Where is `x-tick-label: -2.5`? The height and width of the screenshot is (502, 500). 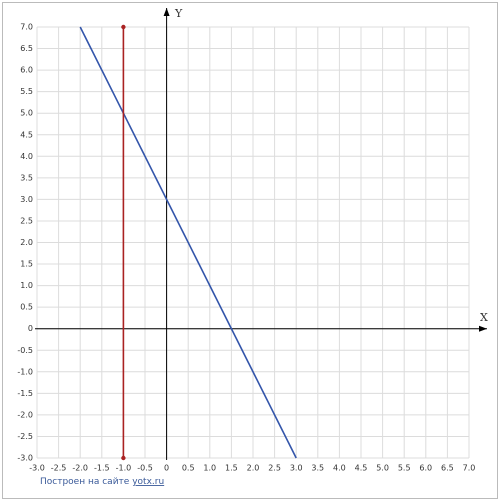 x-tick-label: -2.5 is located at coordinates (59, 468).